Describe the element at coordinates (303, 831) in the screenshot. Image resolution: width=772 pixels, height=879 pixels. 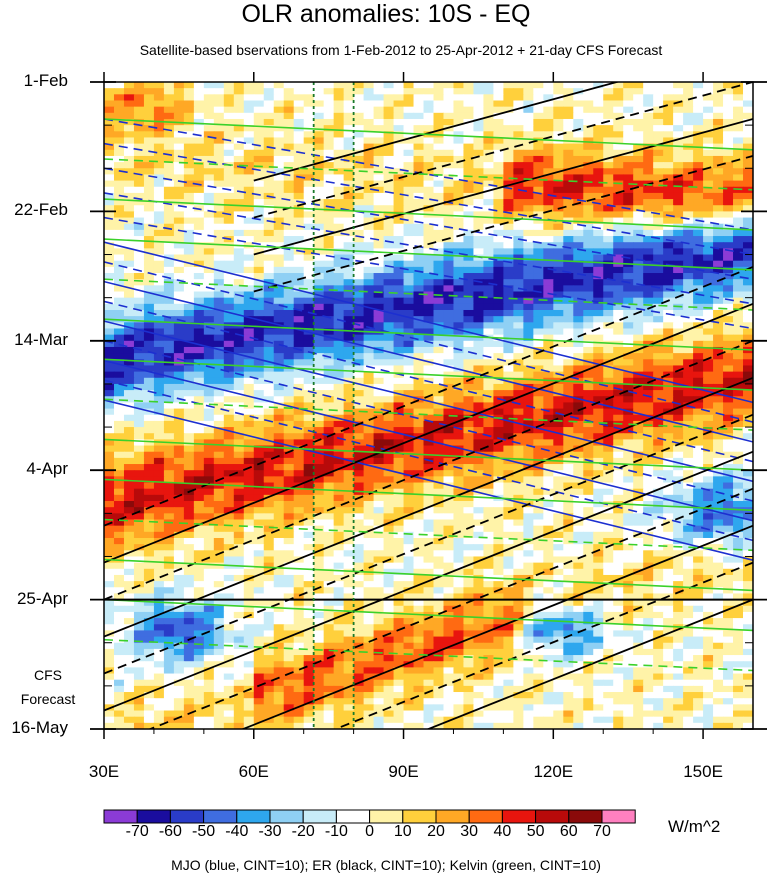
I see `colorbar-label: -20` at that location.